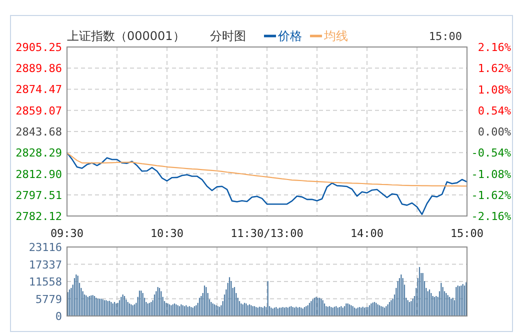 This screenshot has width=527, height=334. Describe the element at coordinates (495, 89) in the screenshot. I see `y2-tick-label: 1.08%` at that location.